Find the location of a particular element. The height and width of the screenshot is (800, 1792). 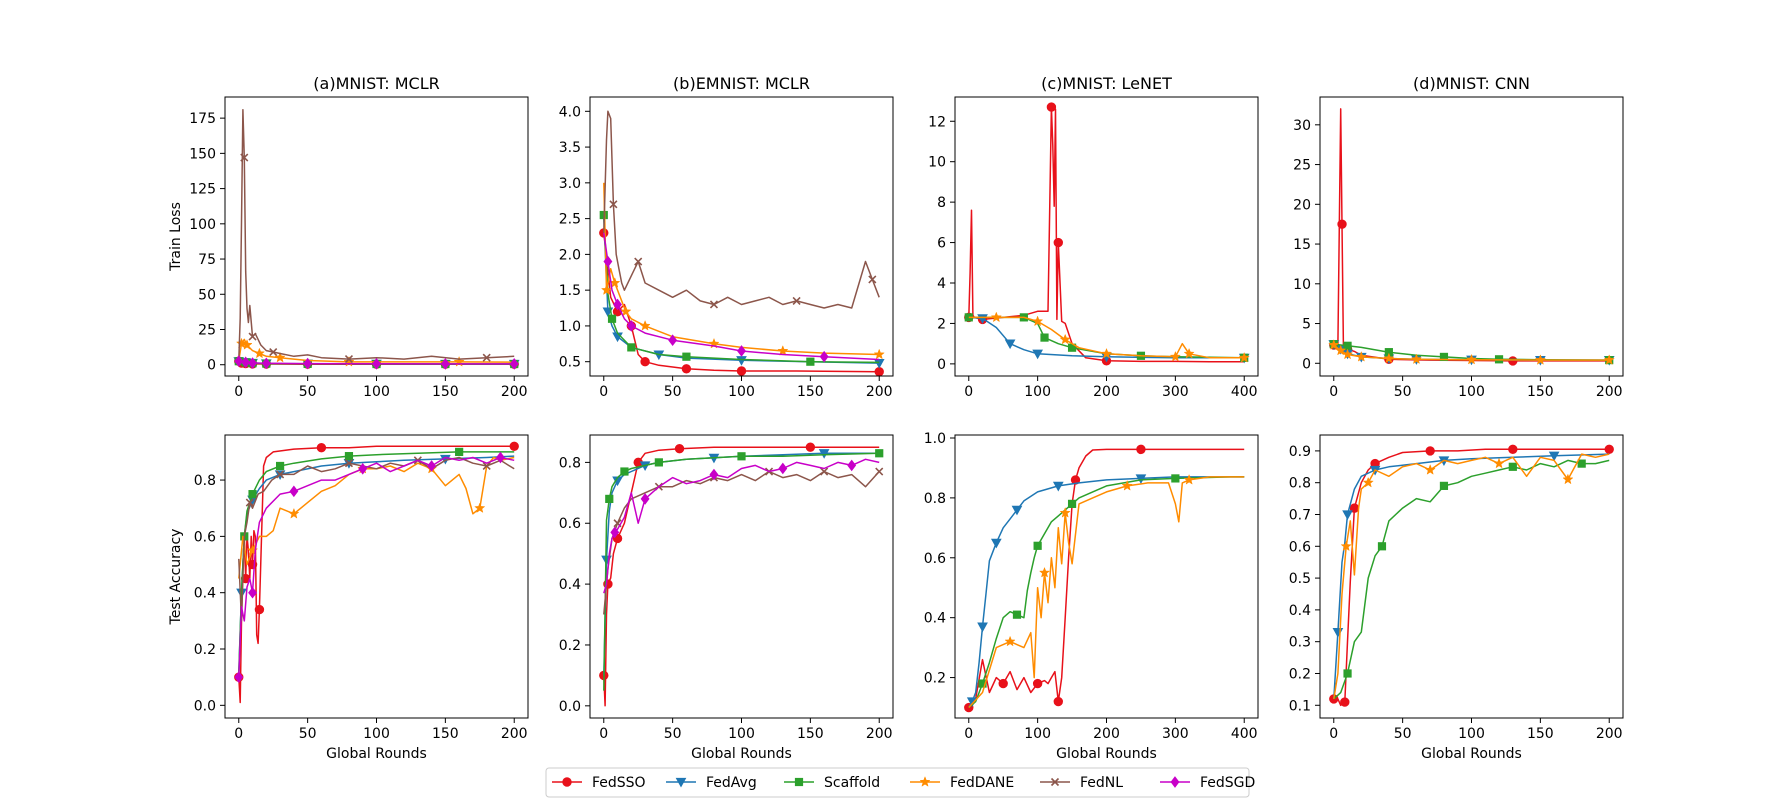

y-tick-label: 0 is located at coordinates (211, 366).